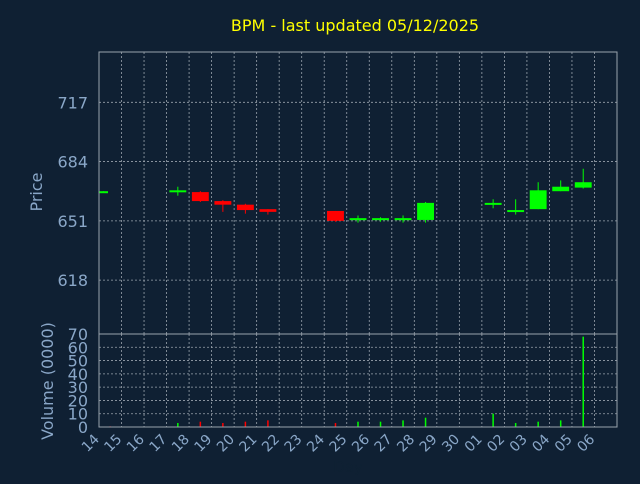 The image size is (640, 484). What do you see at coordinates (78, 374) in the screenshot?
I see `volume-y-tick-label: 40` at bounding box center [78, 374].